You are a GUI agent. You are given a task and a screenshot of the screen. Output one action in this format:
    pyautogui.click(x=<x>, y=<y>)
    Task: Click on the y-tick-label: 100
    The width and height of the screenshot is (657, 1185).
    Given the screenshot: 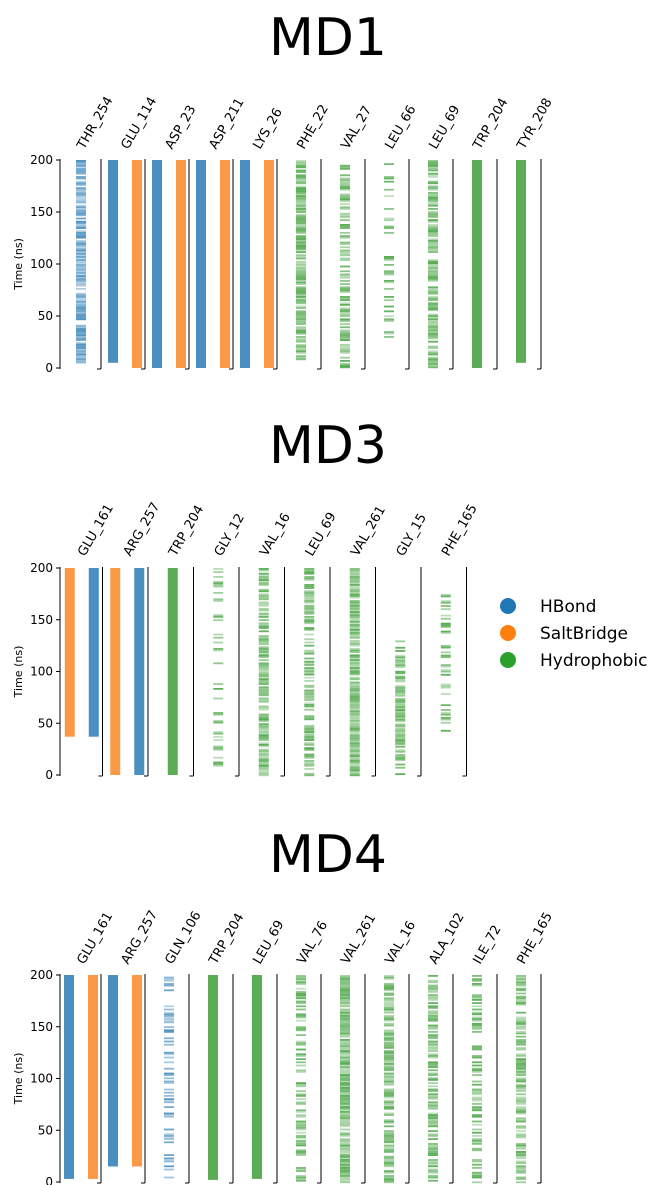 What is the action you would take?
    pyautogui.click(x=41, y=1079)
    